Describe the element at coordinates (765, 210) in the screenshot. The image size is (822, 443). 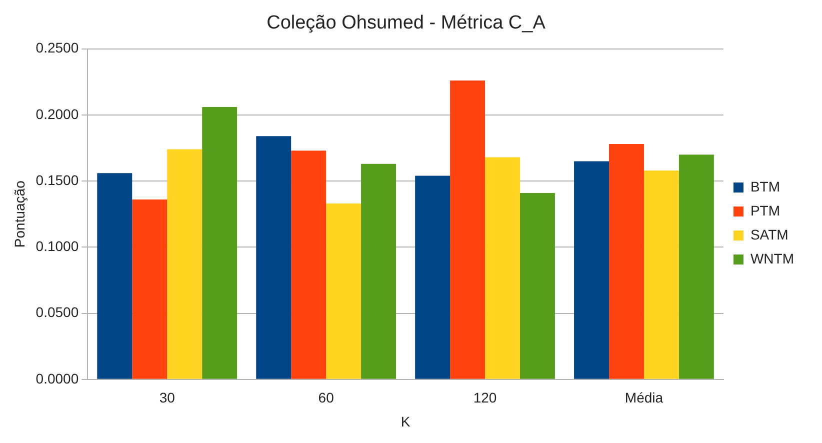
I see `legend-label: PTM` at that location.